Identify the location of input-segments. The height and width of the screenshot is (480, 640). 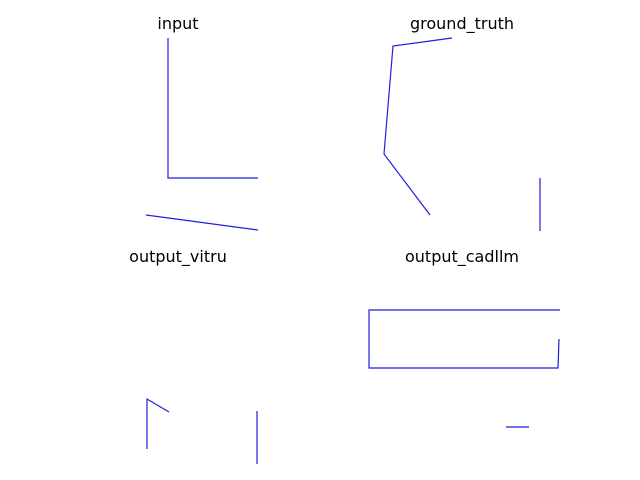
(202, 134).